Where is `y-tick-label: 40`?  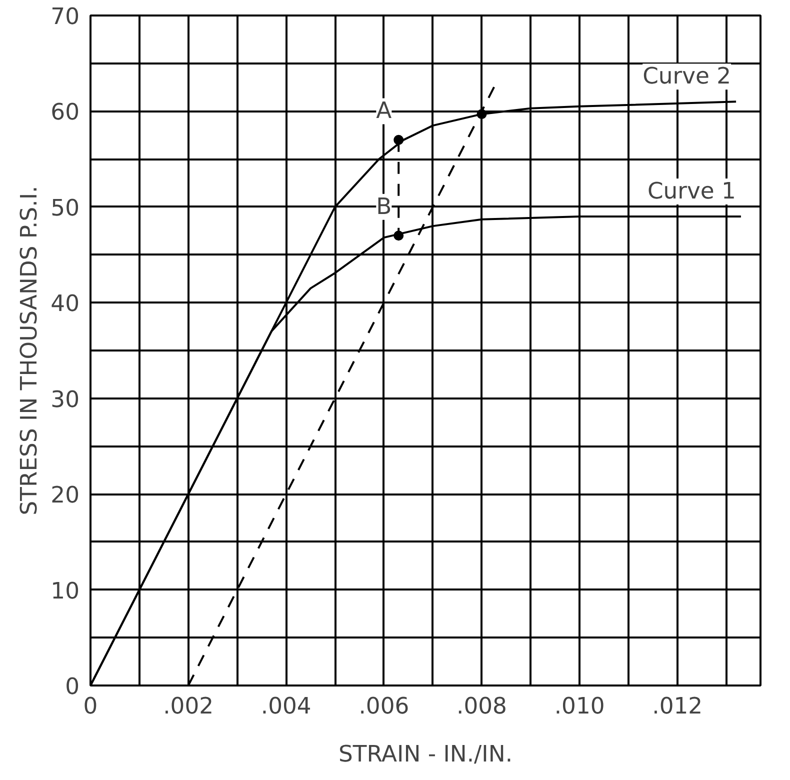 y-tick-label: 40 is located at coordinates (65, 304).